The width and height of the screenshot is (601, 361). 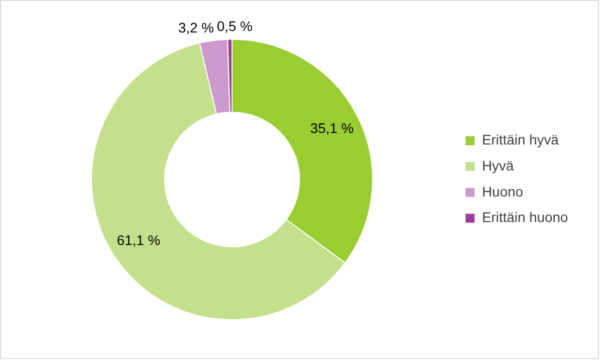 I want to click on legend-label: Erittäin hyvä, so click(x=520, y=140).